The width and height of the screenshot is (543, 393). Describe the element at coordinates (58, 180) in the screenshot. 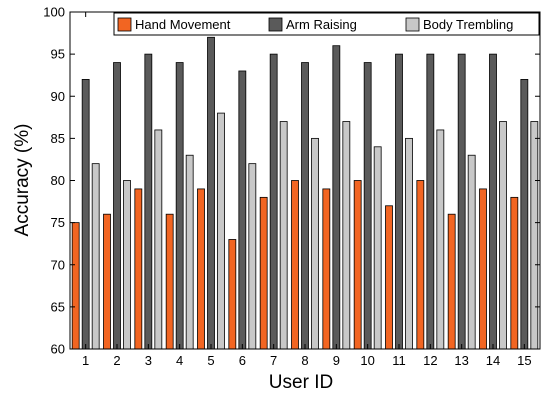

I see `y-tick-label: 80` at that location.